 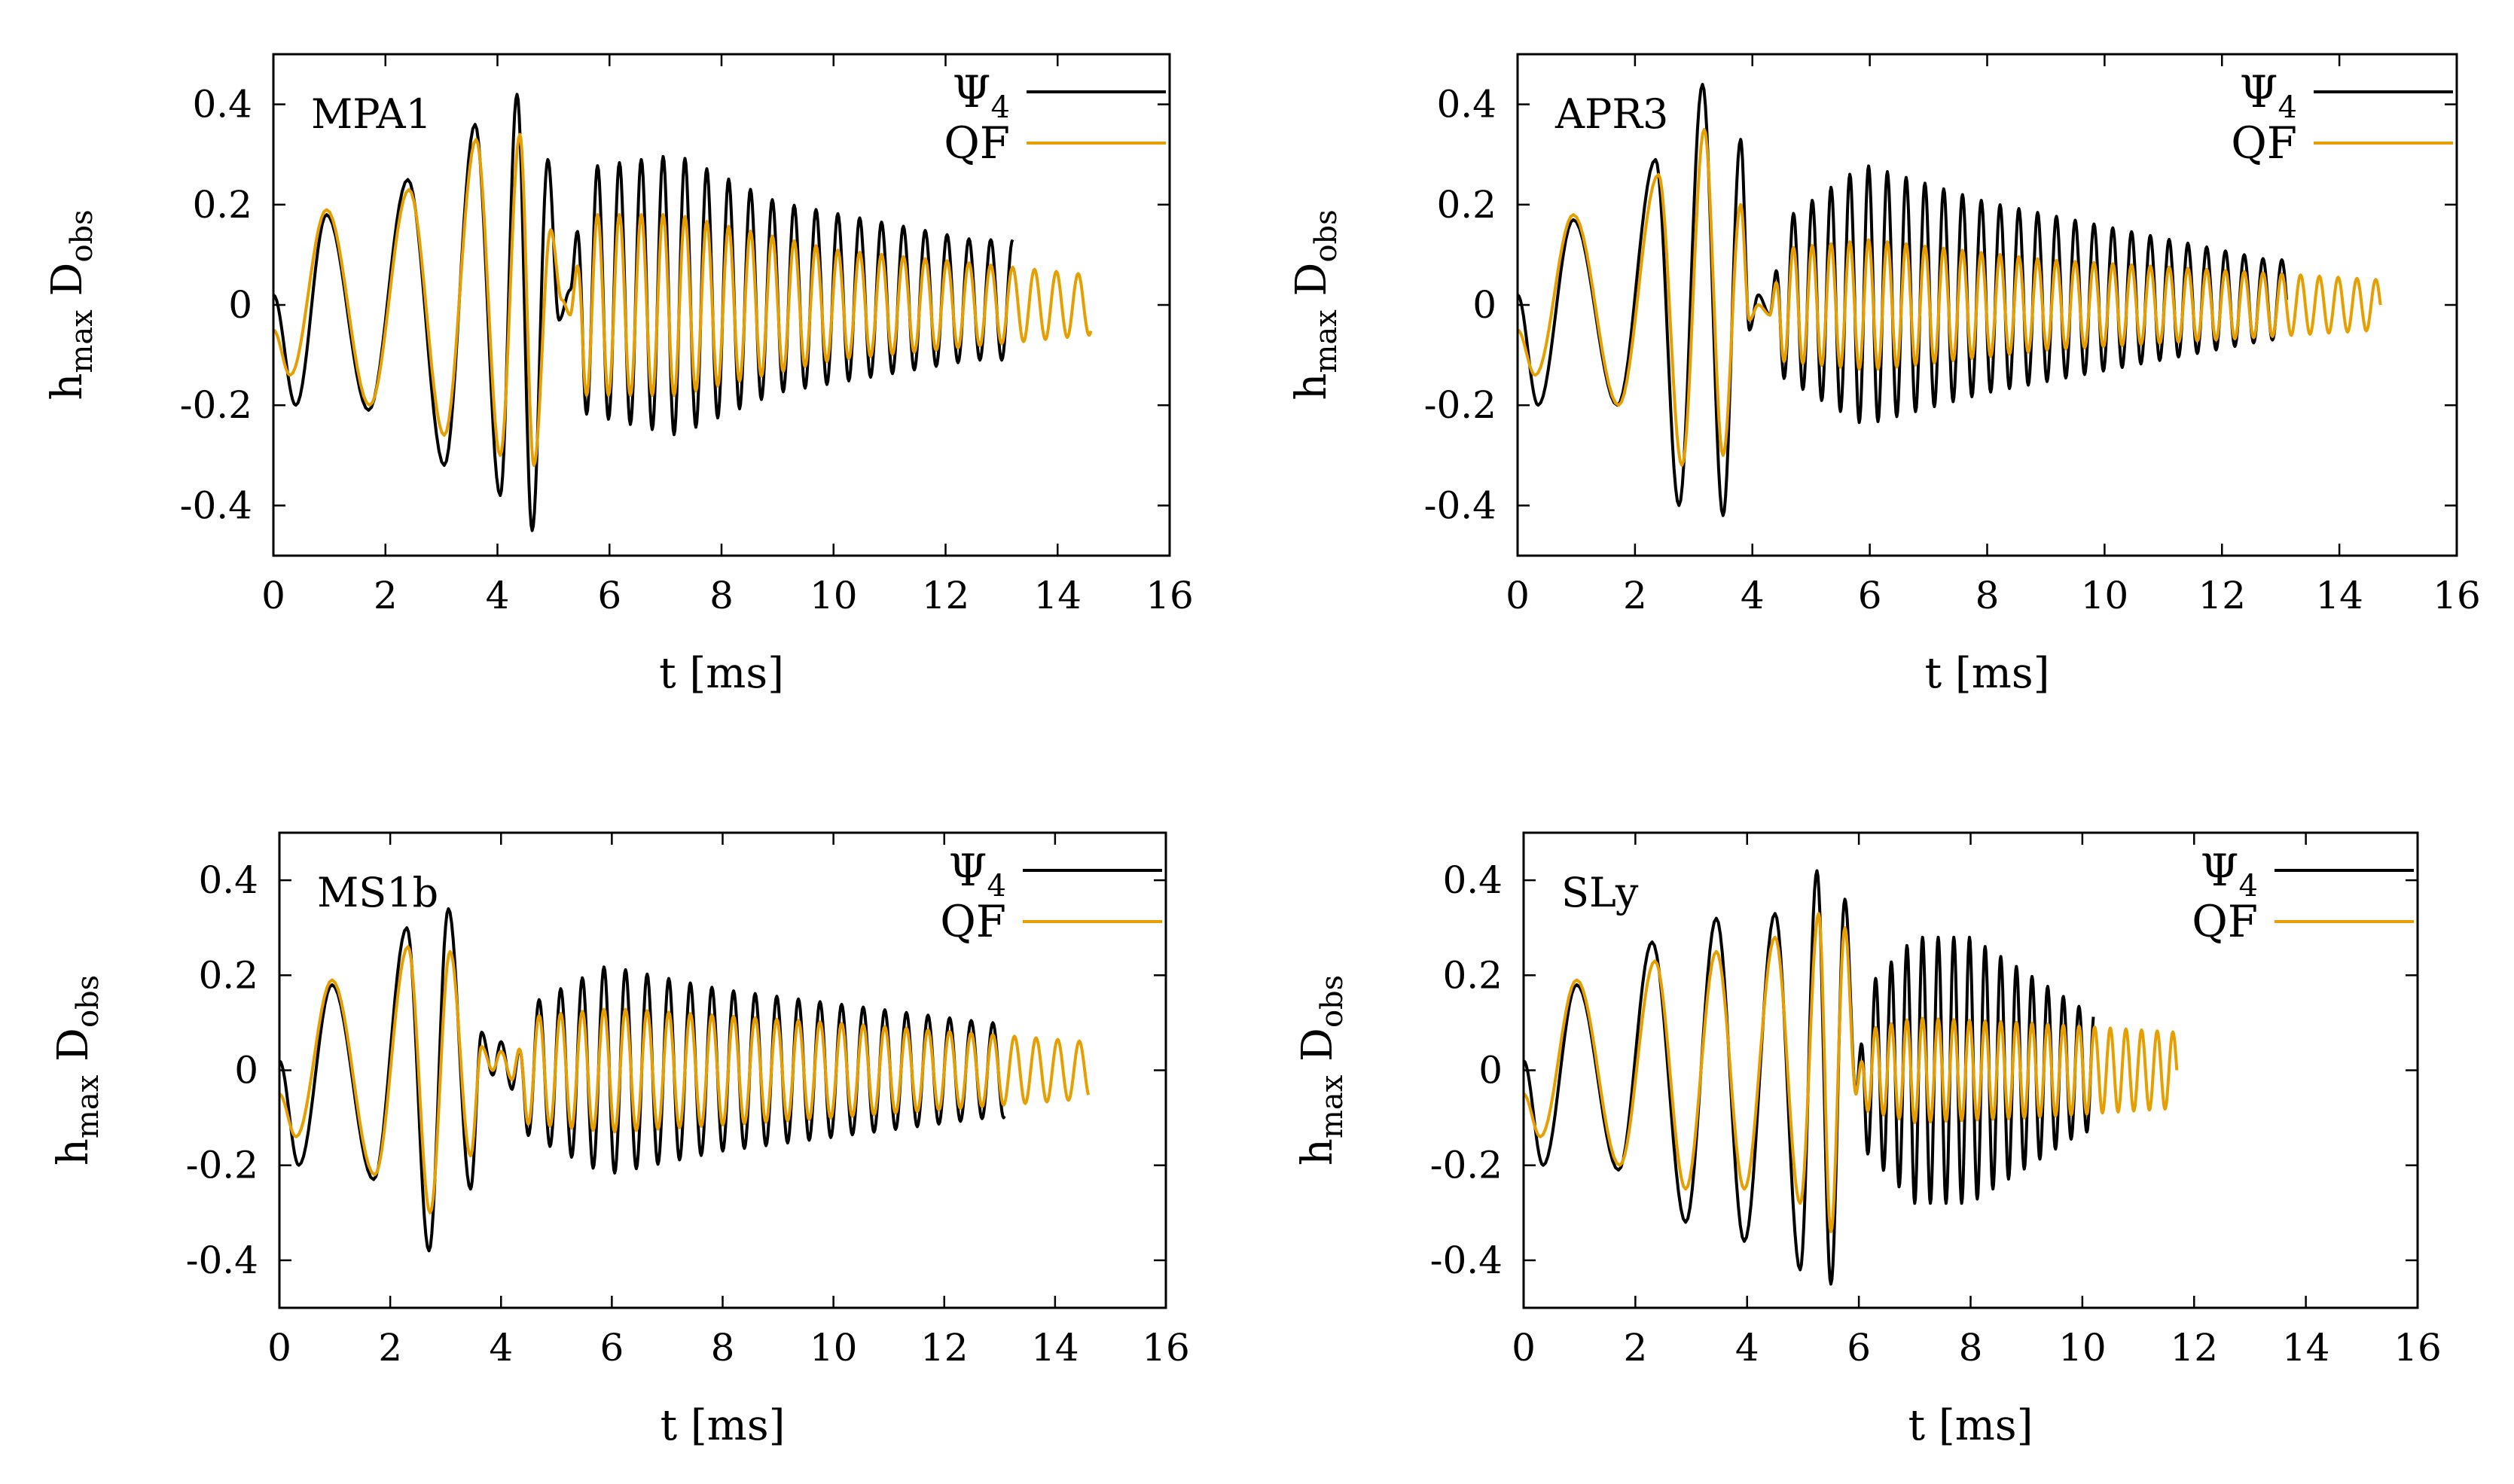 What do you see at coordinates (1600, 892) in the screenshot?
I see `panel-title: SLy` at bounding box center [1600, 892].